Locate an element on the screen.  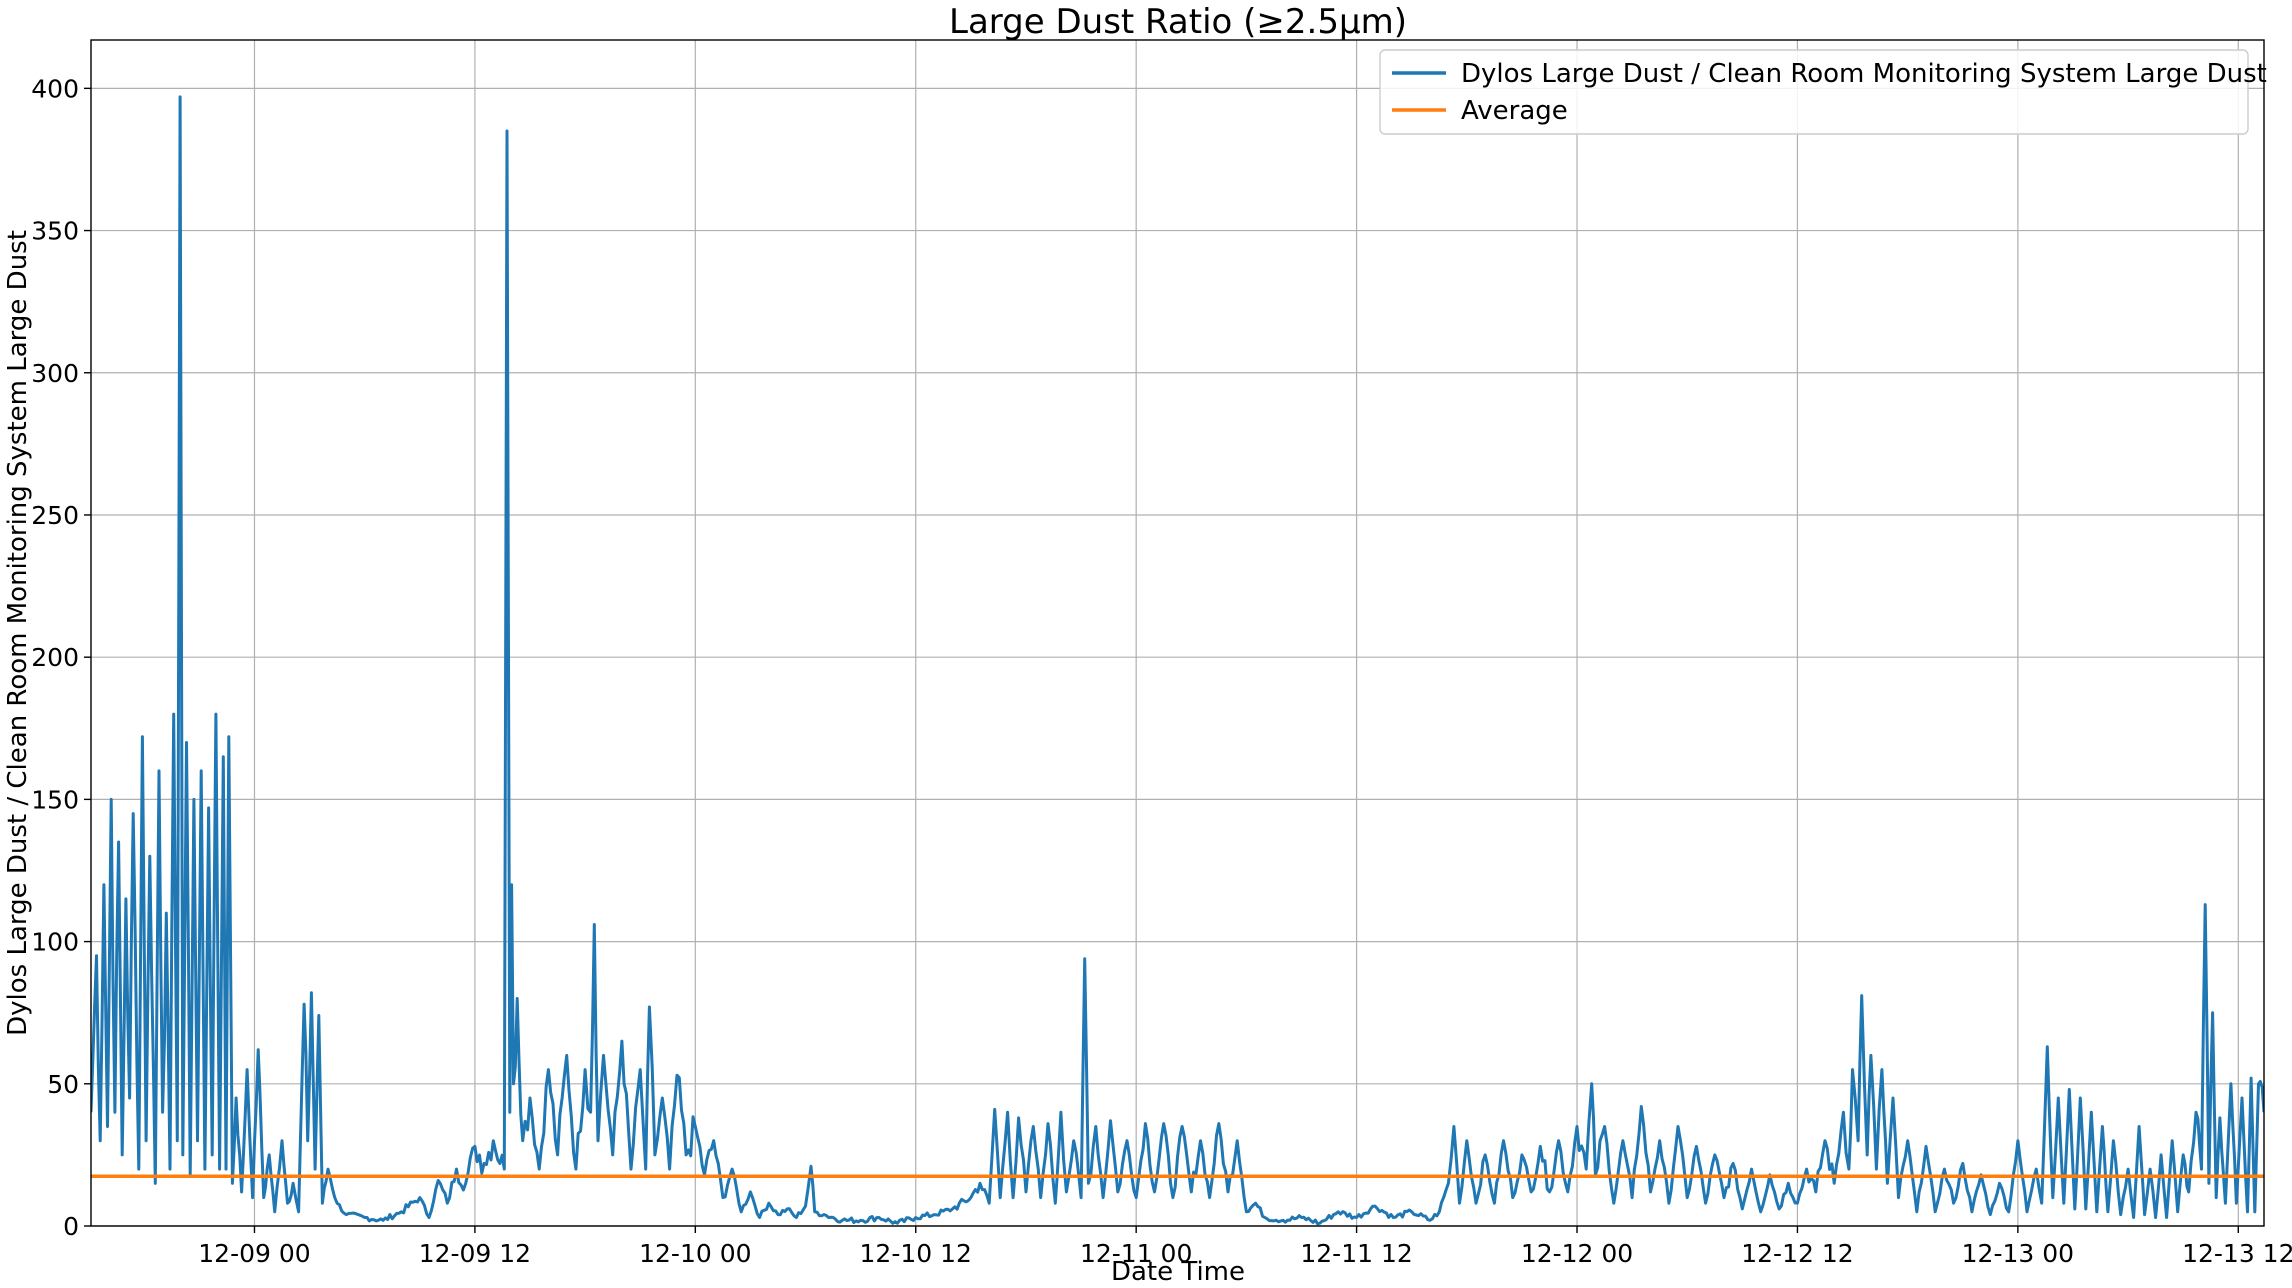
y-tick-label: 0 is located at coordinates (71, 1226).